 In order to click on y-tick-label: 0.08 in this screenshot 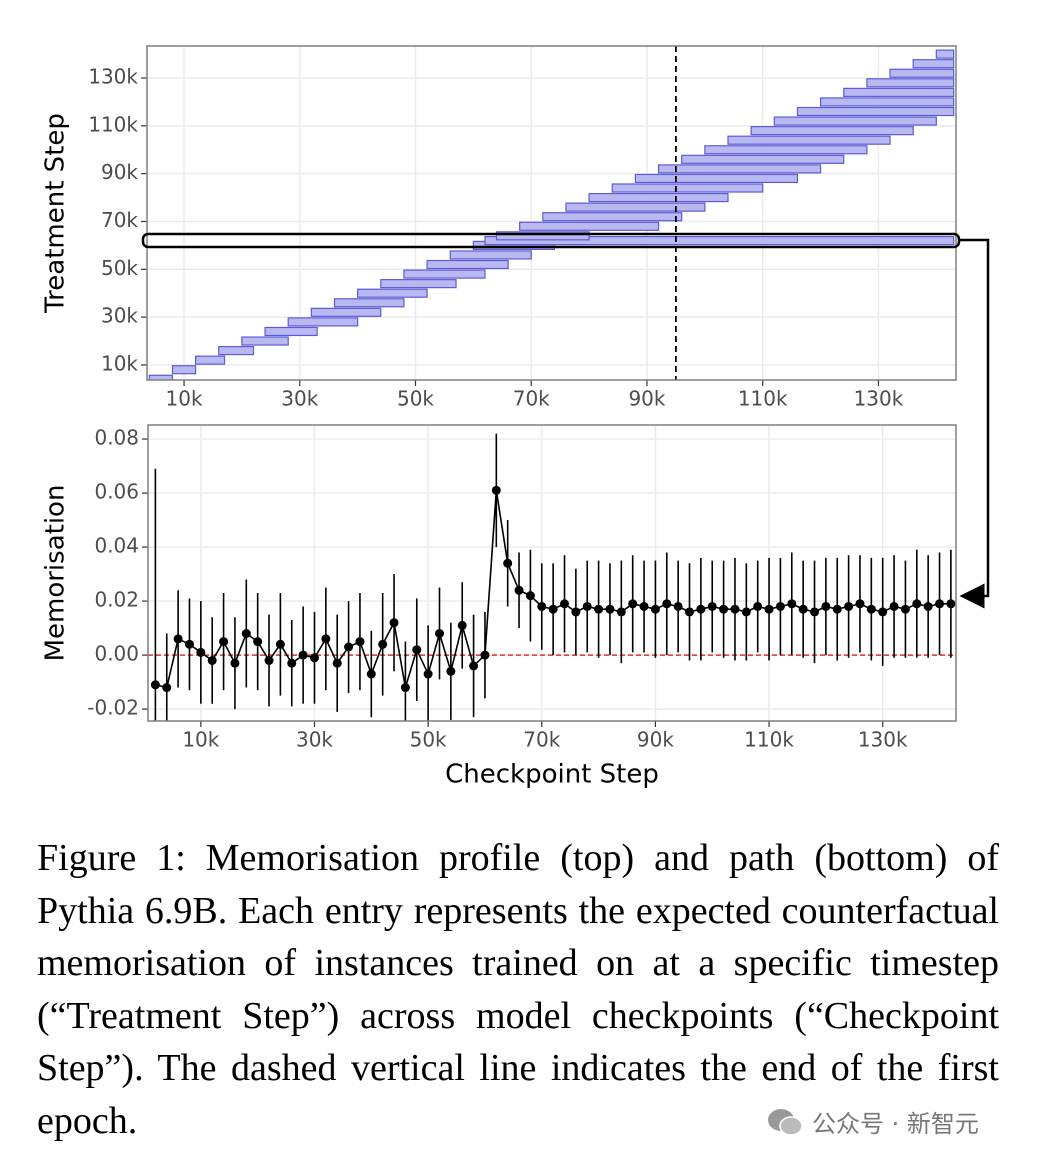, I will do `click(116, 438)`.